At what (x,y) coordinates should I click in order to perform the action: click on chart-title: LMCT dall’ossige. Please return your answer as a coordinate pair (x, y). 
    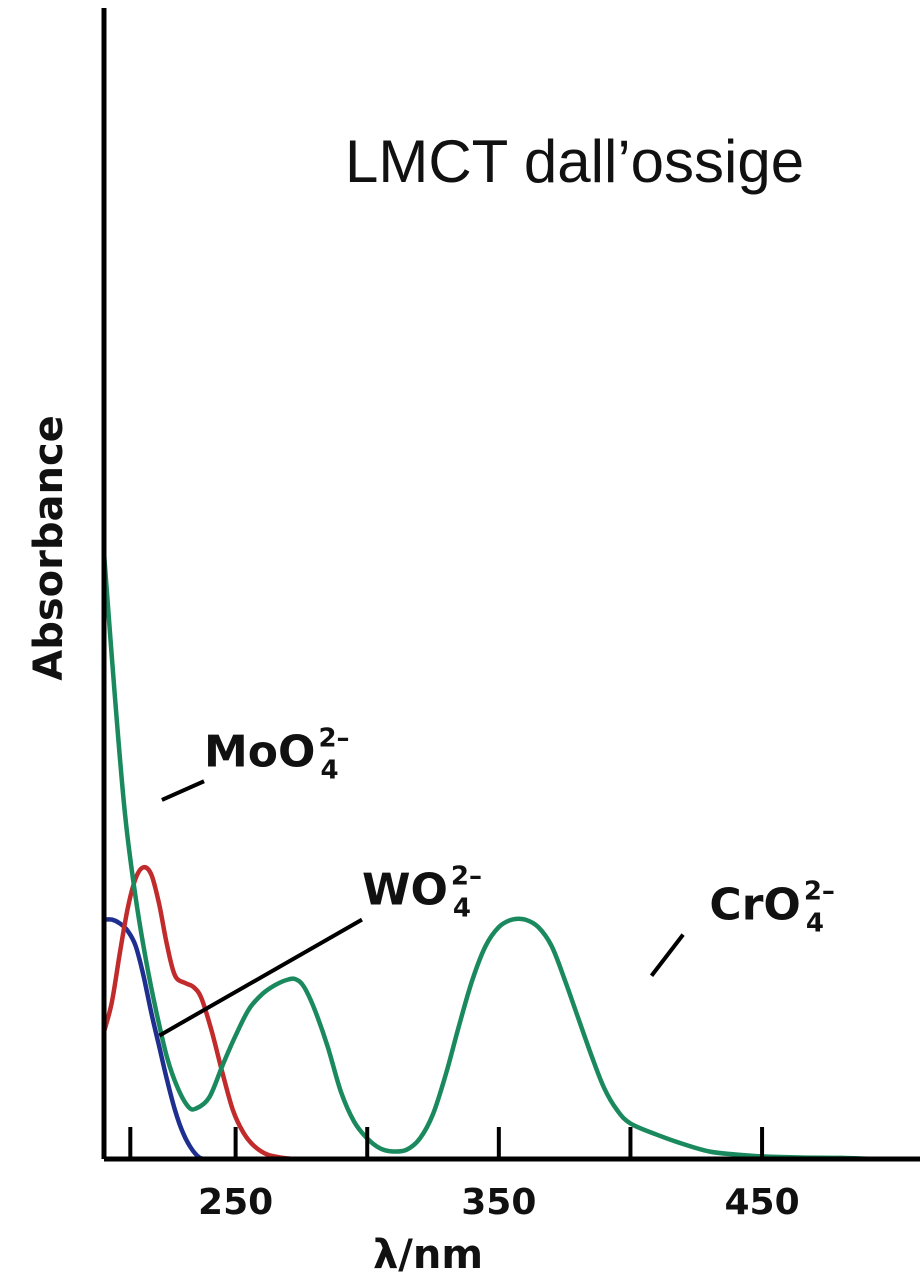
    Looking at the image, I should click on (574, 161).